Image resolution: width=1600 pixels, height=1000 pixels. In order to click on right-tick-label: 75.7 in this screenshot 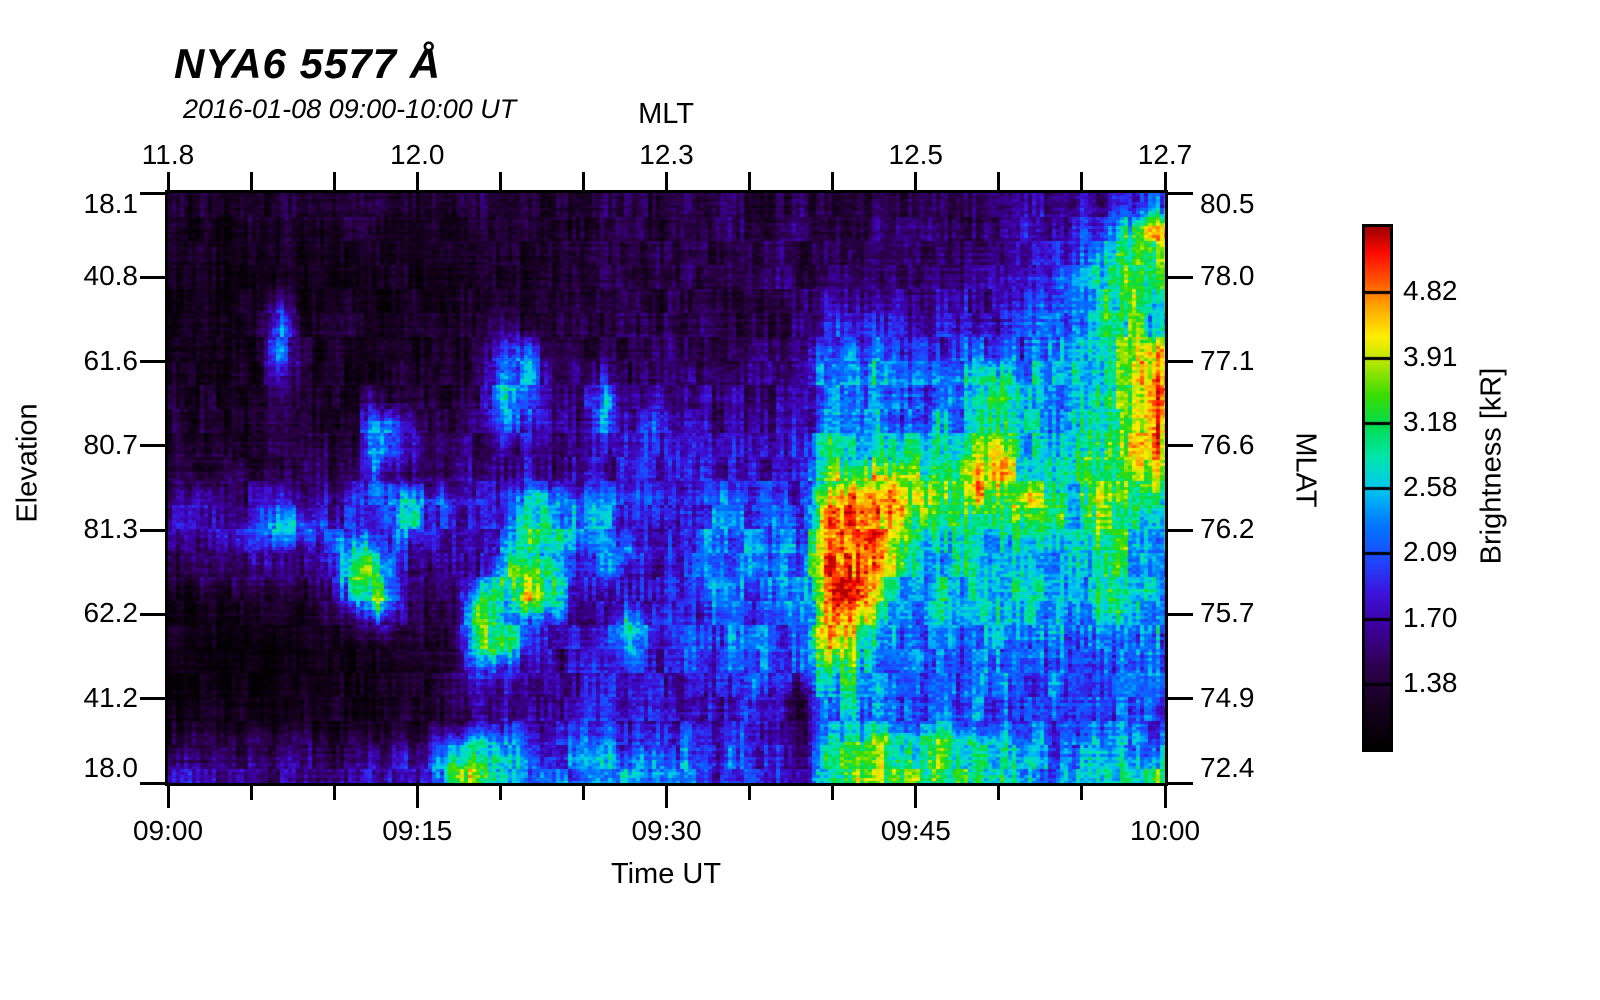, I will do `click(1227, 613)`.